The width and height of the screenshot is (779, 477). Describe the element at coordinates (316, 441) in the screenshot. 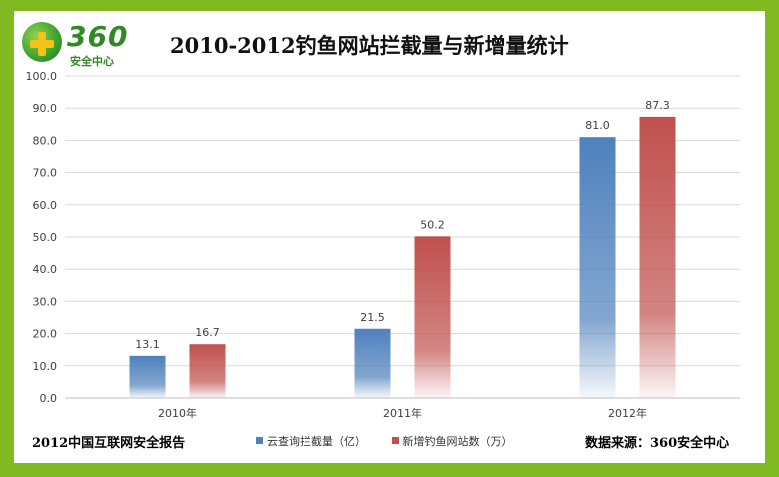

I see `legend-label-series-1: 云查询拦截量（亿）` at that location.